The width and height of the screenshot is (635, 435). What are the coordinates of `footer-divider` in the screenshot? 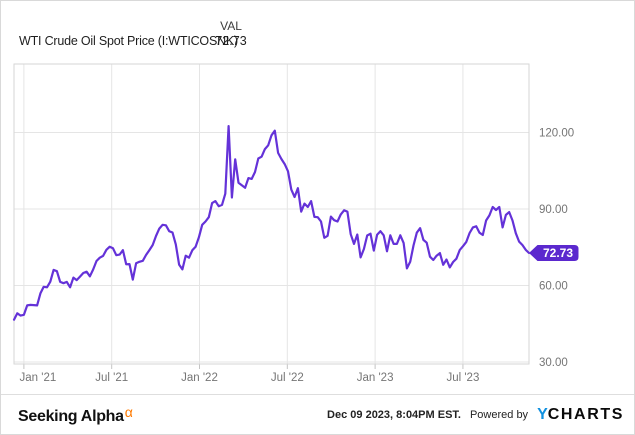 It's located at (317, 394).